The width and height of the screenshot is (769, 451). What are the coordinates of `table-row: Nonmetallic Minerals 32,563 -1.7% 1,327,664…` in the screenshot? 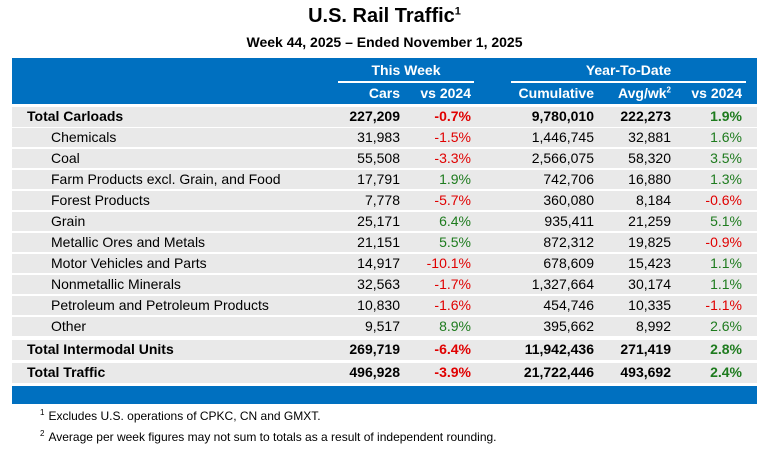 It's located at (384, 284).